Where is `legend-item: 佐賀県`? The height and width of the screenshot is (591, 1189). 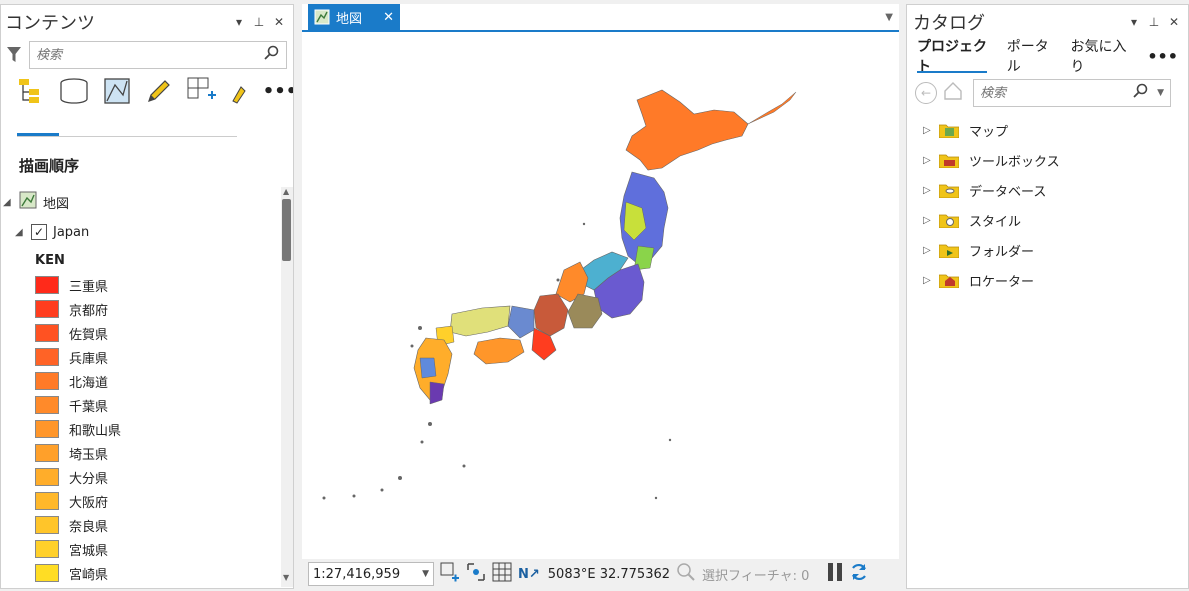 legend-item: 佐賀県 is located at coordinates (141, 333).